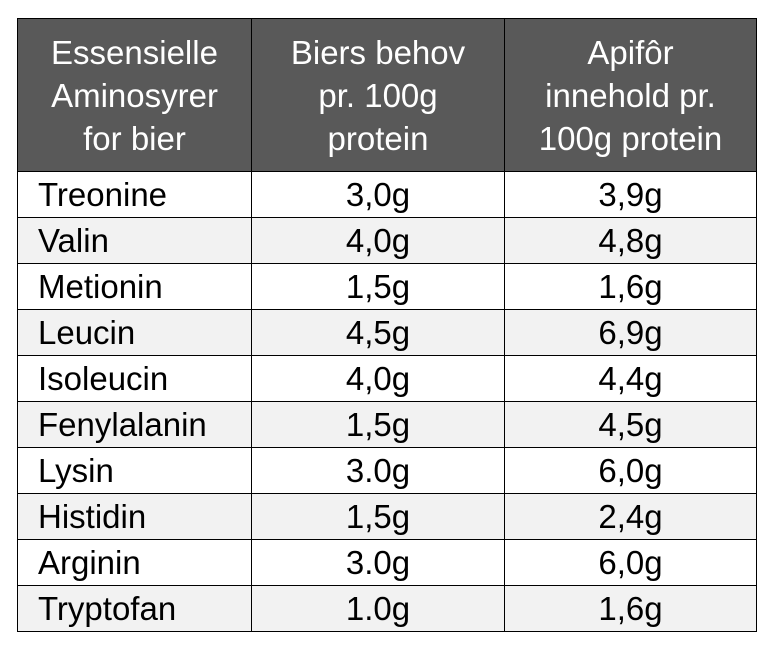 The width and height of the screenshot is (778, 662). I want to click on amino-acid-name: Metionin, so click(134, 286).